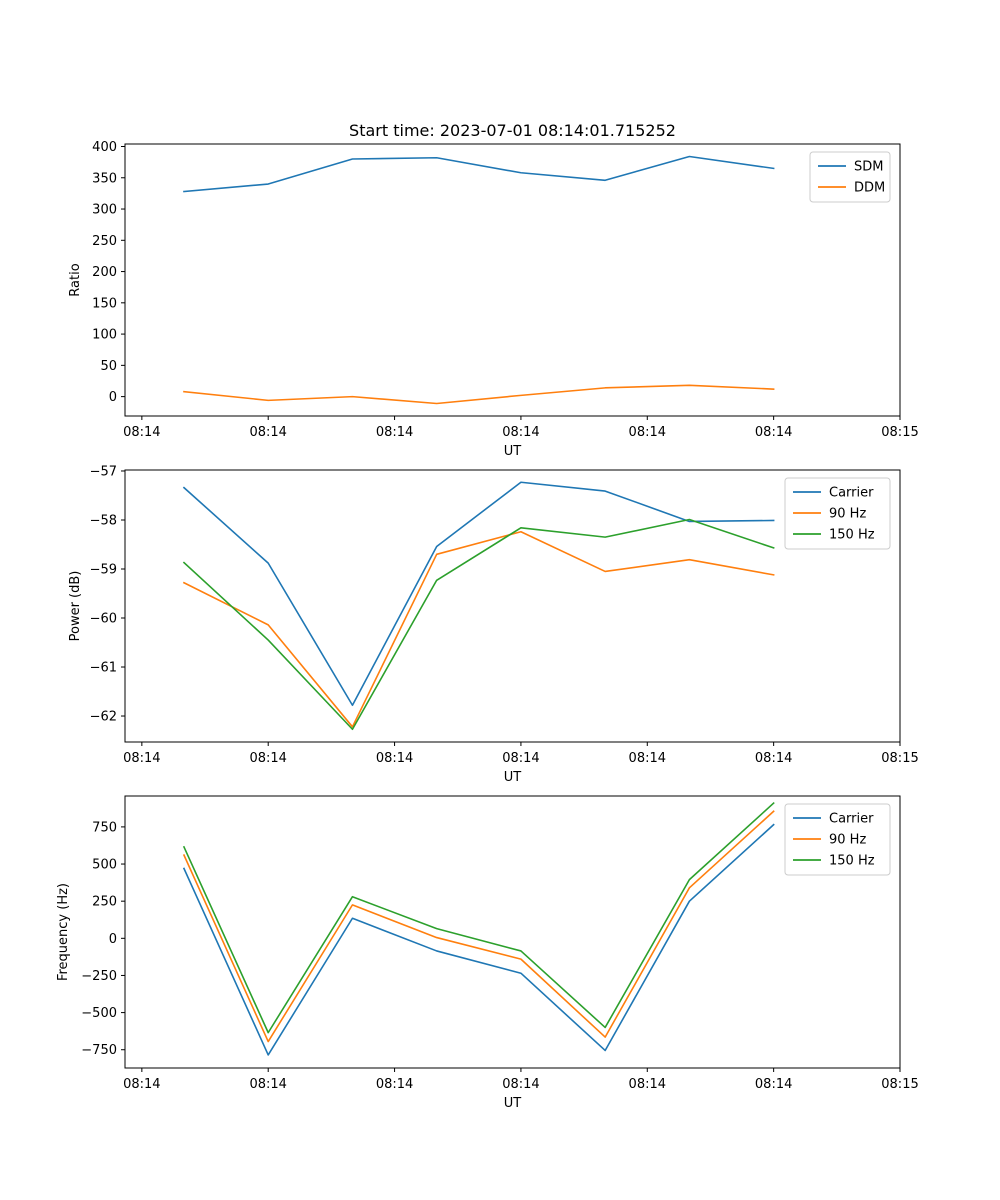  Describe the element at coordinates (99, 1013) in the screenshot. I see `frequency-y-tick-label: −500` at that location.